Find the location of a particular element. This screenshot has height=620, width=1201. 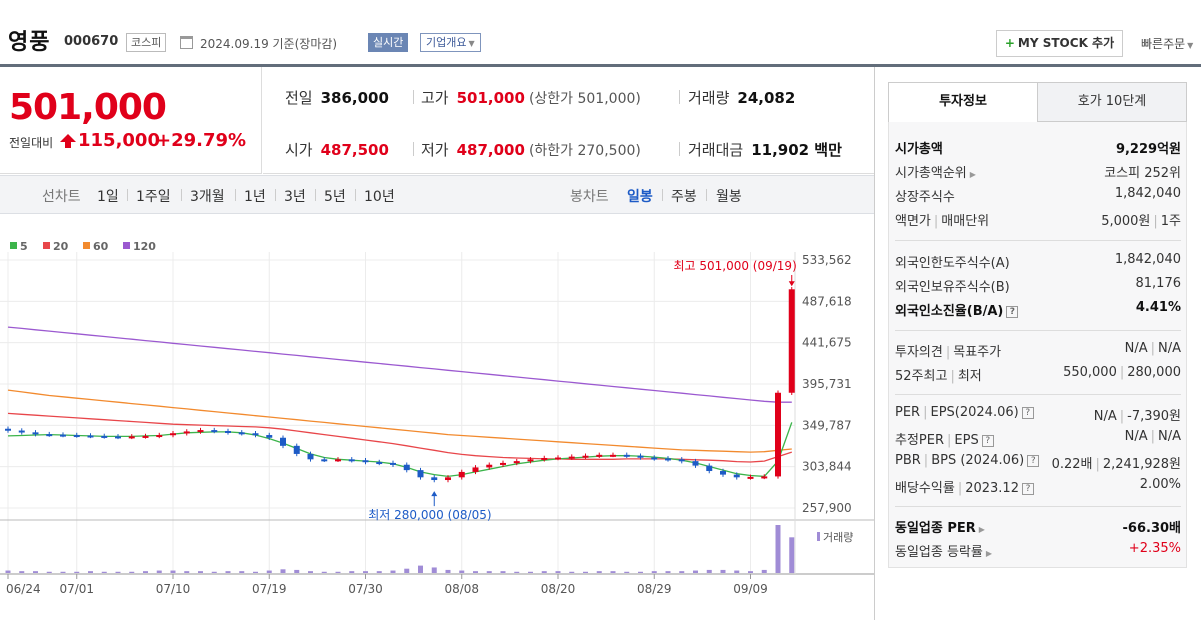

week52-high-label: 52주최고 is located at coordinates (921, 376).